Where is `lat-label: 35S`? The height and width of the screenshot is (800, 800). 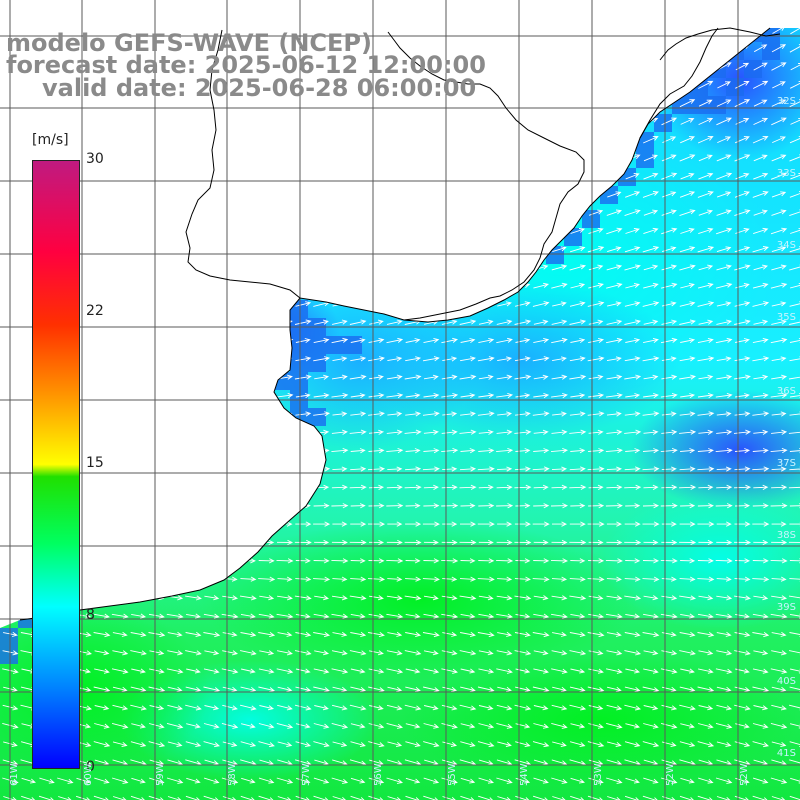 lat-label: 35S is located at coordinates (786, 317).